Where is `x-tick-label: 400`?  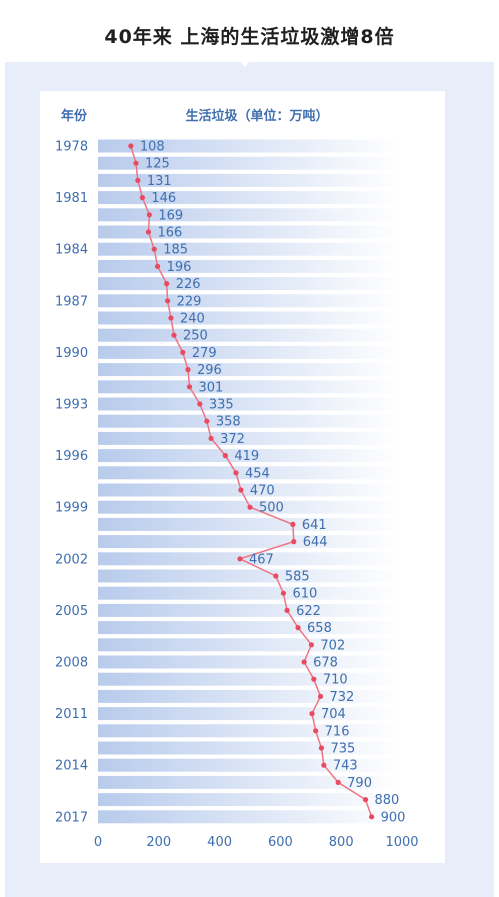 x-tick-label: 400 is located at coordinates (219, 842).